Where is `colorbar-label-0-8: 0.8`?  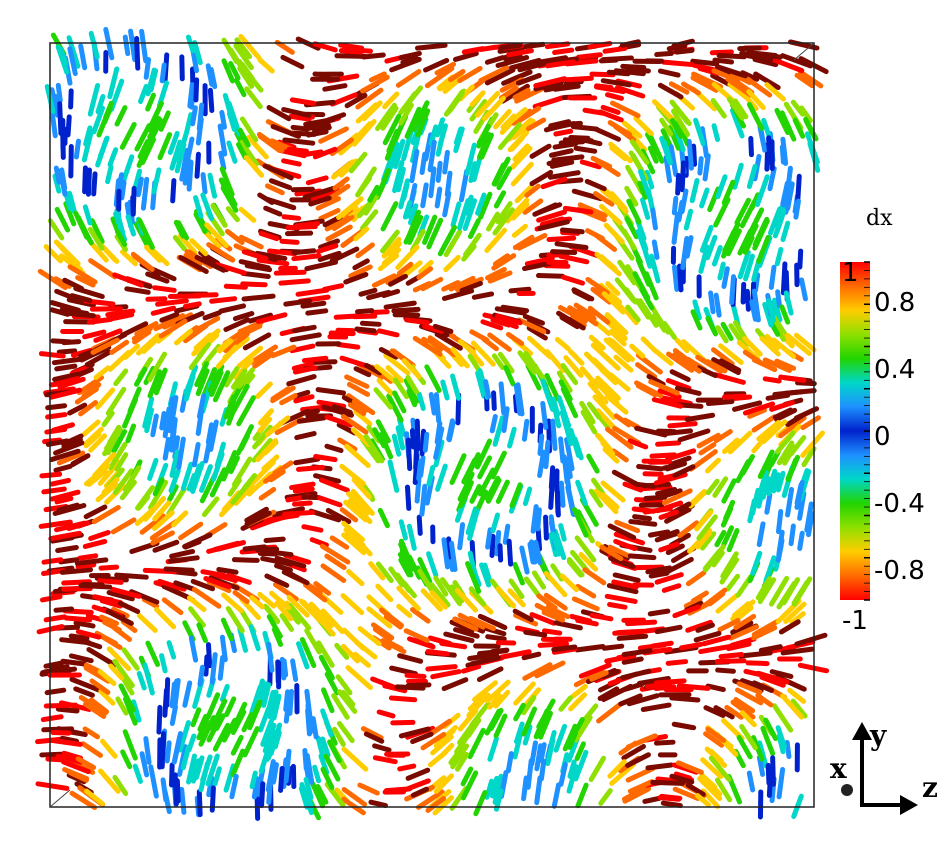 colorbar-label-0-8: 0.8 is located at coordinates (895, 303).